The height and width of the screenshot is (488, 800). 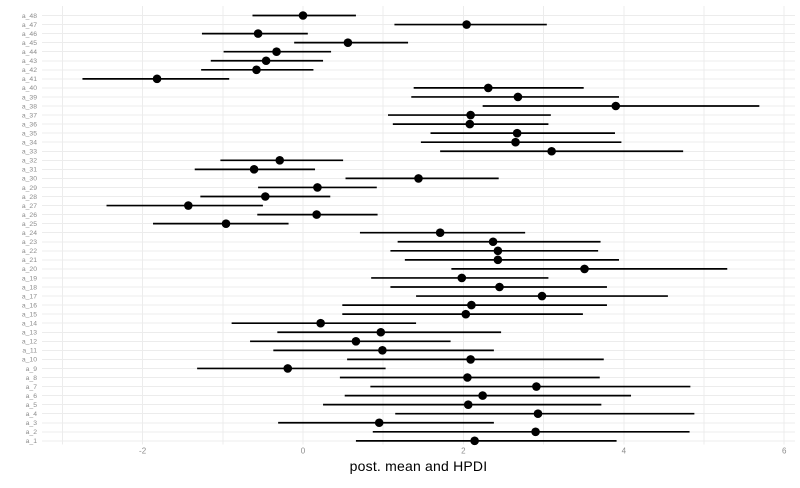 I want to click on y-axis-label: a_1, so click(x=32, y=441).